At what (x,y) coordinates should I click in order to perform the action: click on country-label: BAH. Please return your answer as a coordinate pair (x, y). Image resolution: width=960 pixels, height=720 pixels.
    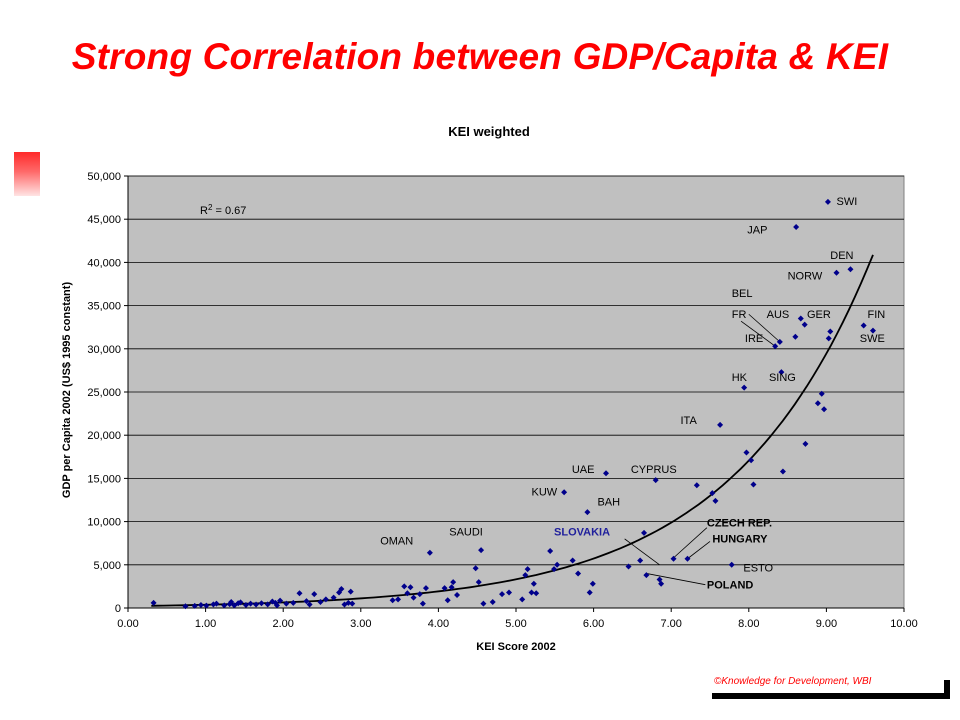
    Looking at the image, I should click on (608, 503).